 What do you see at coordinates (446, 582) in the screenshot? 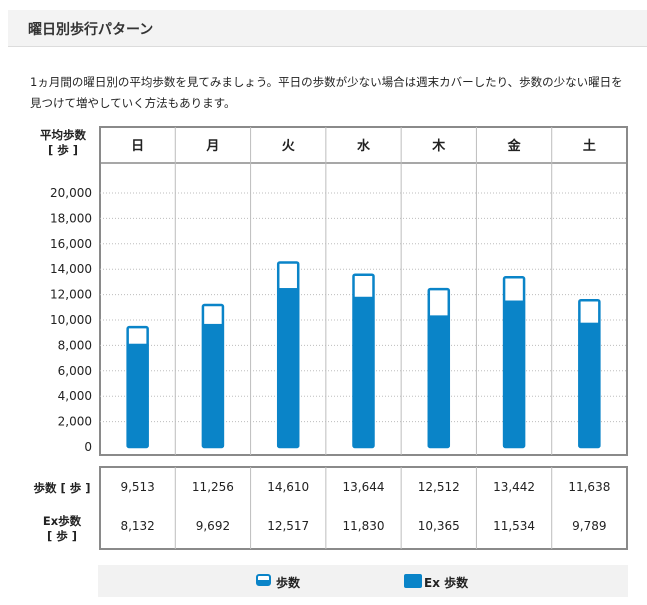
I see `legend-label-ex-steps: Ex 歩数` at bounding box center [446, 582].